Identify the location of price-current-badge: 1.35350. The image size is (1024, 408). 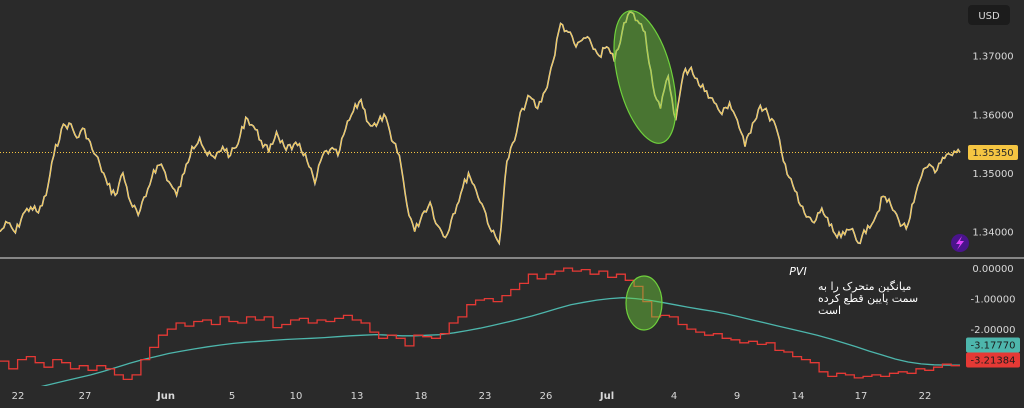
(993, 152).